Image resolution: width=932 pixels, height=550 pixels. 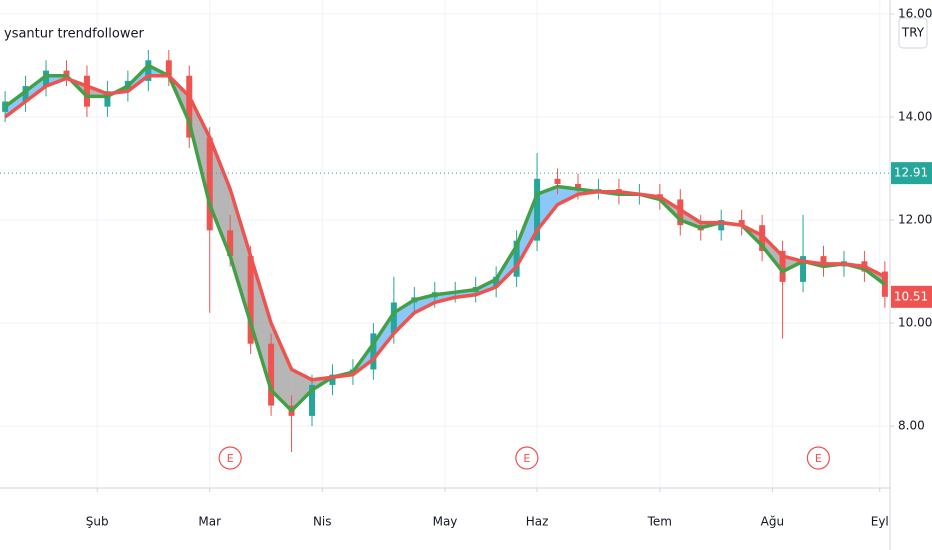 What do you see at coordinates (659, 522) in the screenshot?
I see `x-tick-label: Tem` at bounding box center [659, 522].